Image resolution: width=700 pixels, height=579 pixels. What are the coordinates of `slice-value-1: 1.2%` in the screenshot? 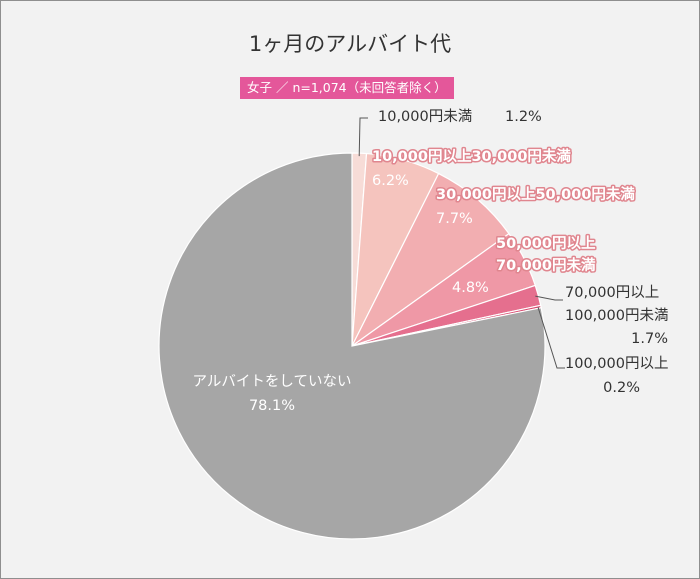 It's located at (523, 117).